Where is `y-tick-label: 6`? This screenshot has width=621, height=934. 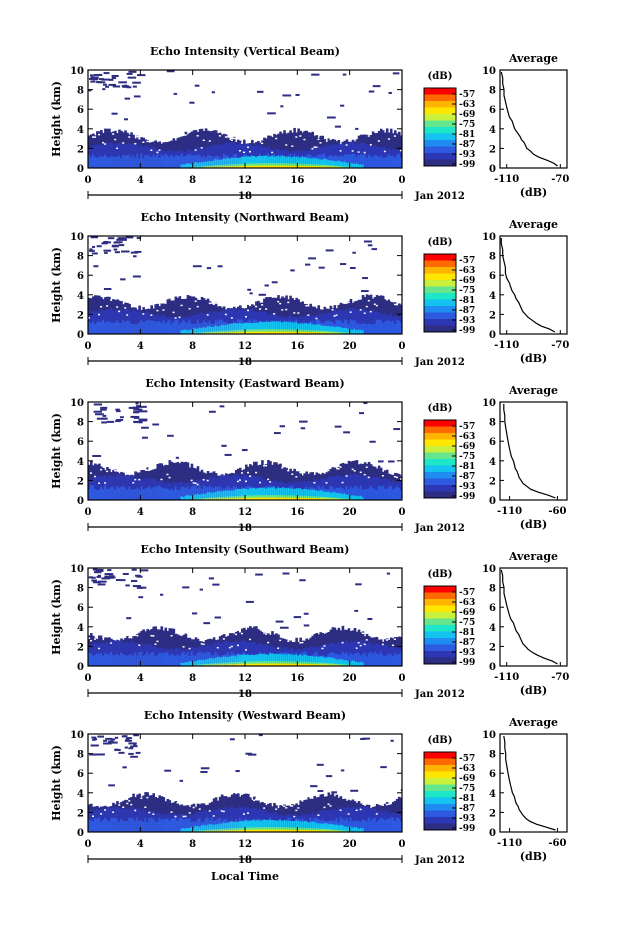
y-tick-label: 6 is located at coordinates (80, 110).